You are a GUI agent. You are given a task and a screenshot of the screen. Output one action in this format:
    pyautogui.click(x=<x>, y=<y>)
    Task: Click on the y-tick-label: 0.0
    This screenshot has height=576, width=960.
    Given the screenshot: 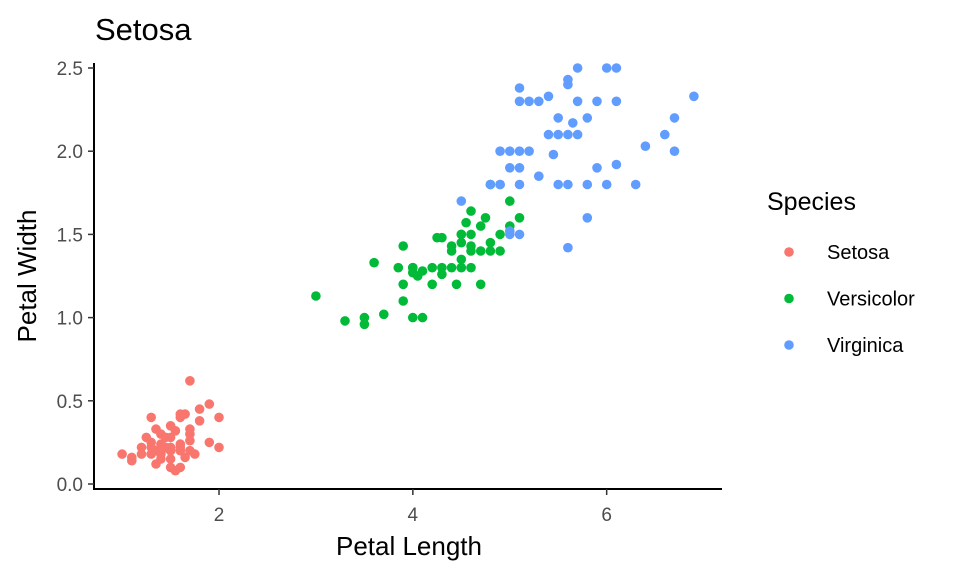 What is the action you would take?
    pyautogui.click(x=70, y=485)
    